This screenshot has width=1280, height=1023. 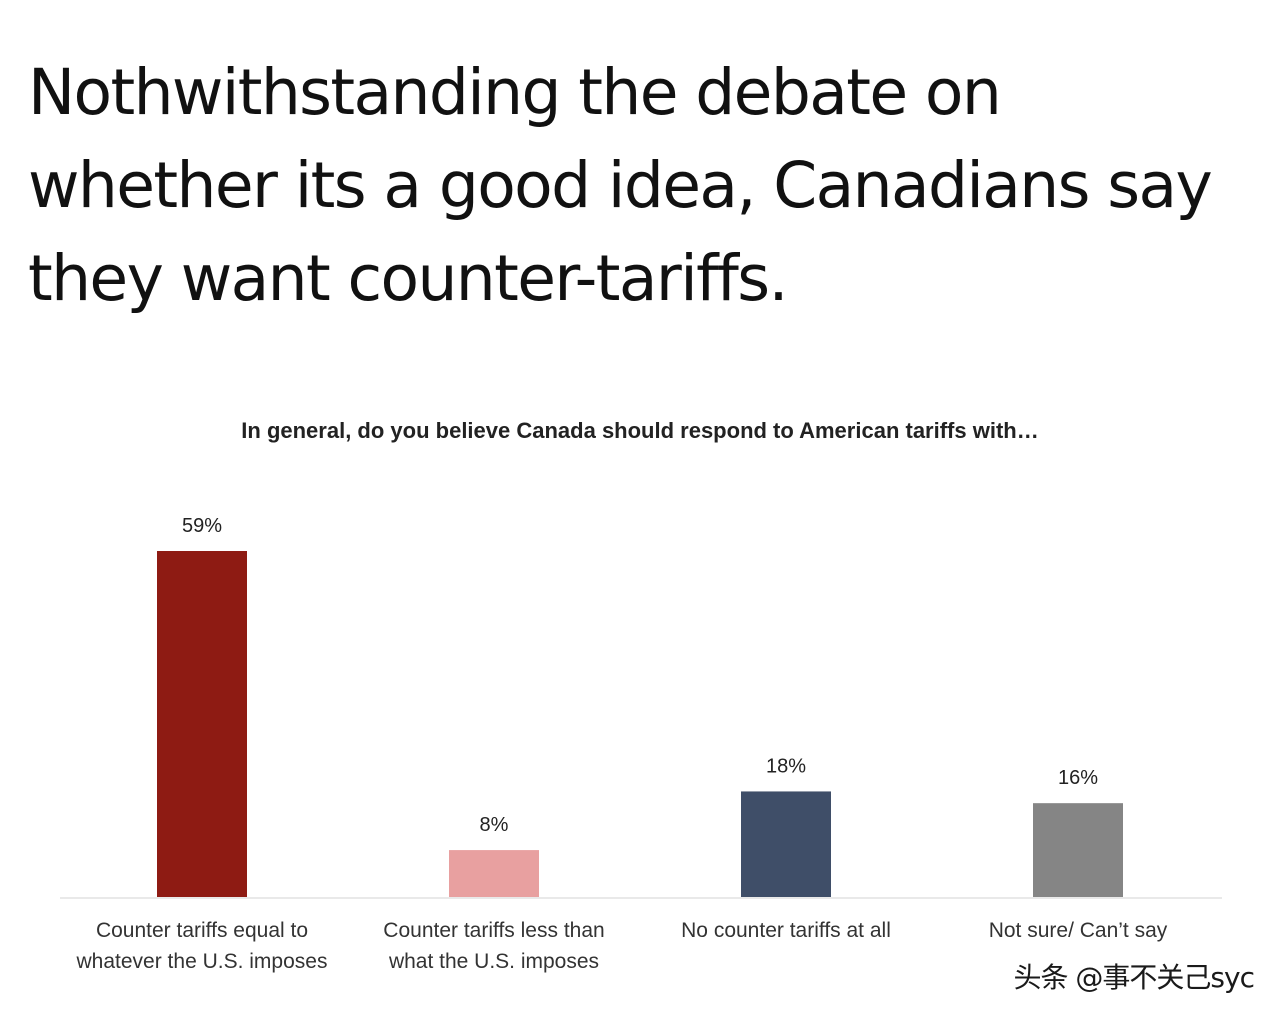 What do you see at coordinates (786, 766) in the screenshot?
I see `data-label-3: 18%` at bounding box center [786, 766].